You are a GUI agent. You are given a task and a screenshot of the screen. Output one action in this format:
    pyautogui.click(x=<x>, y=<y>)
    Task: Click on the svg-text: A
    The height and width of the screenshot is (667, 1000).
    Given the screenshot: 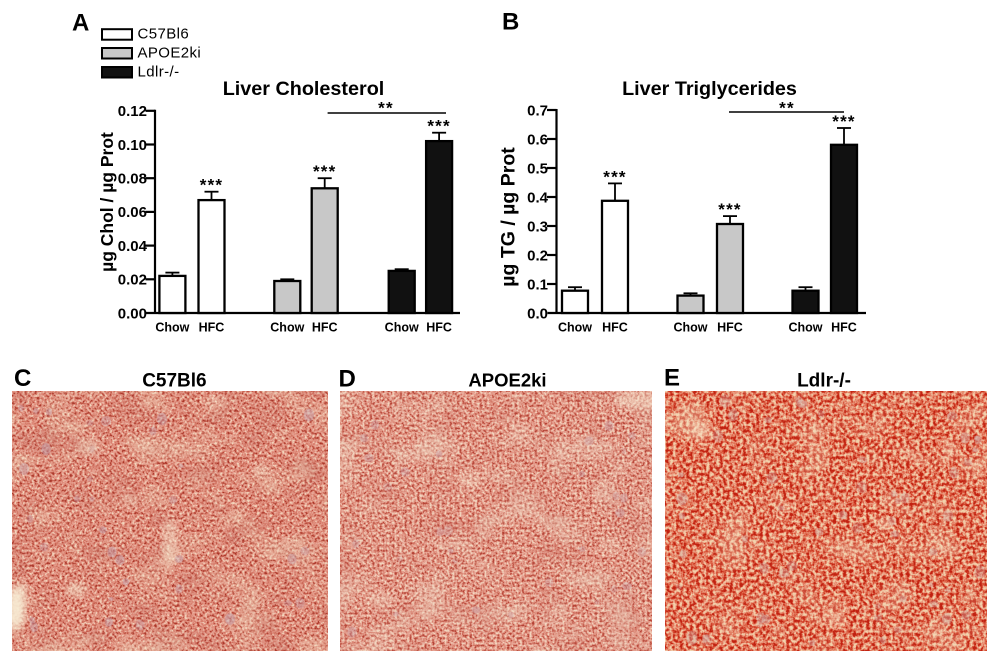 What is the action you would take?
    pyautogui.click(x=80, y=23)
    